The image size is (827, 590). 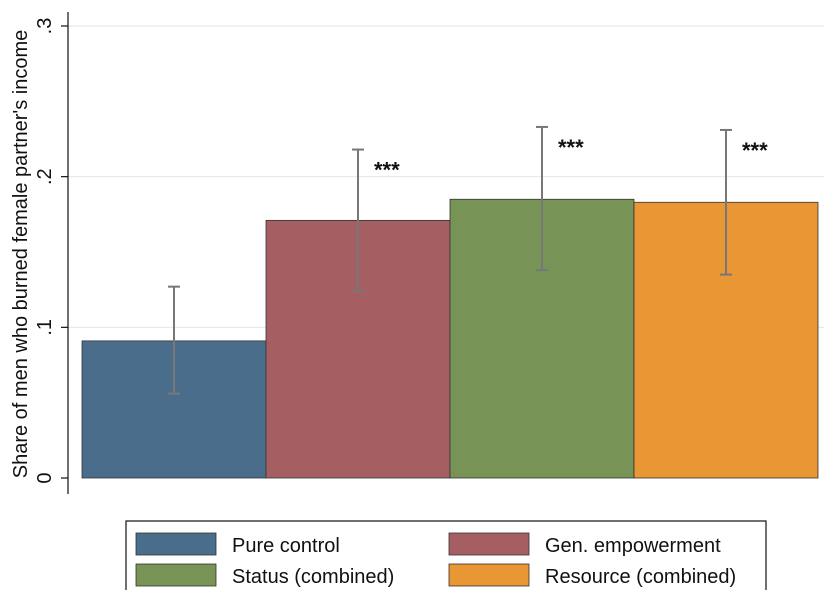 What do you see at coordinates (45, 477) in the screenshot?
I see `y-tick-label: 0` at bounding box center [45, 477].